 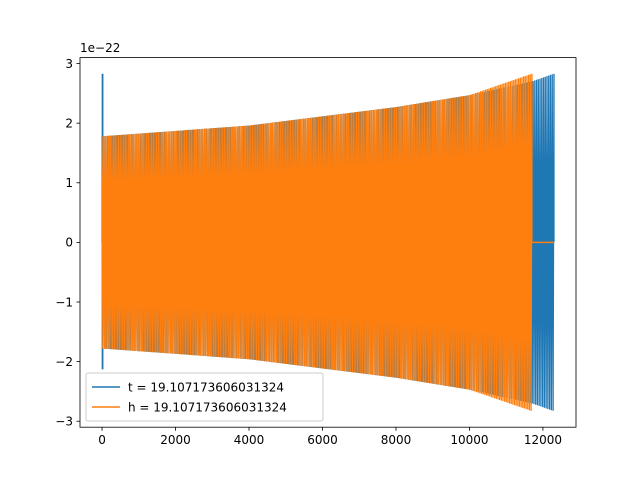 I want to click on y-tick-label: 2, so click(x=69, y=123).